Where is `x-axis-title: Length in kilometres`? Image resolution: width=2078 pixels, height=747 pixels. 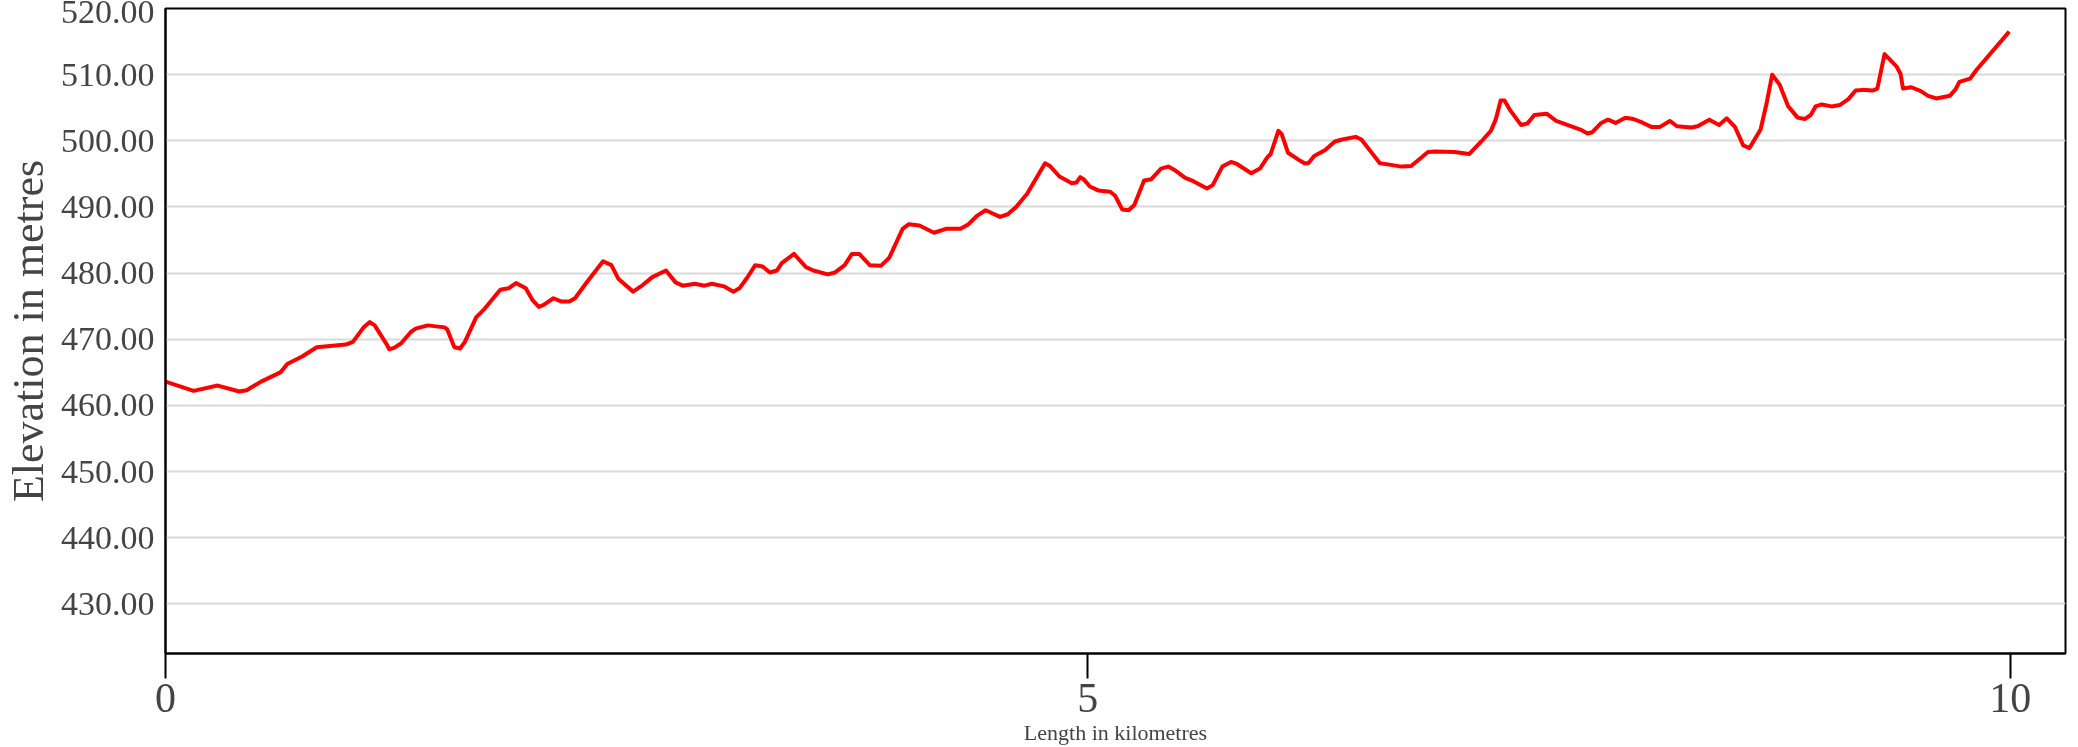 x-axis-title: Length in kilometres is located at coordinates (1115, 732).